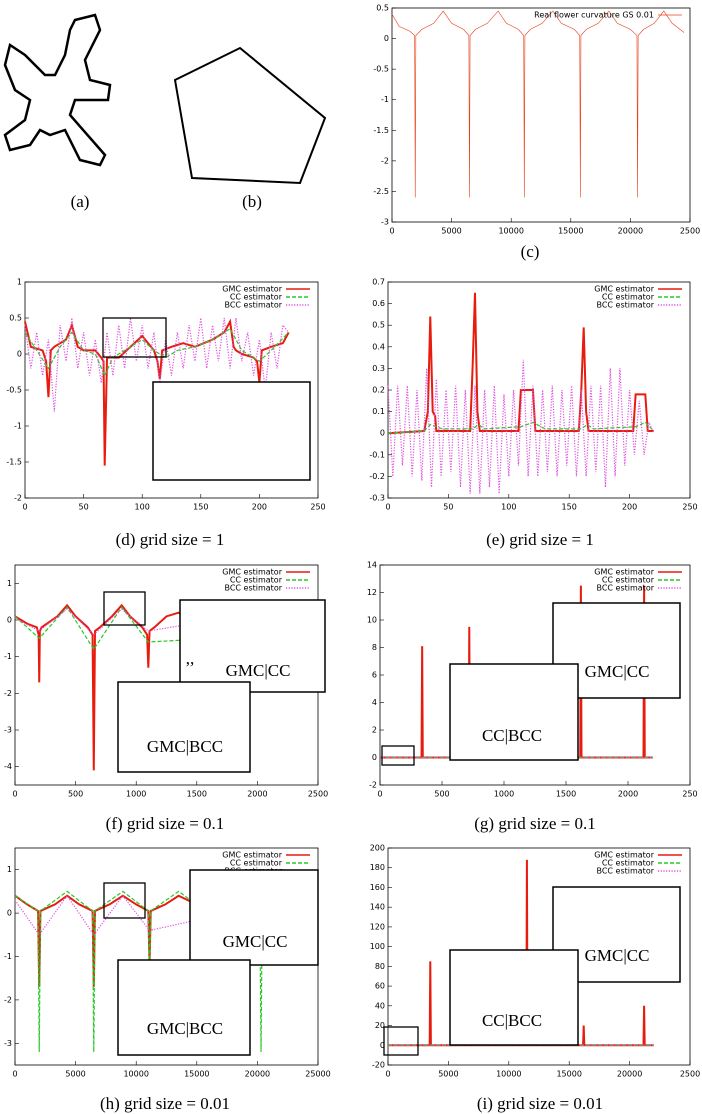 This screenshot has width=702, height=1114. Describe the element at coordinates (142, 507) in the screenshot. I see `x-tick-label: 100` at that location.